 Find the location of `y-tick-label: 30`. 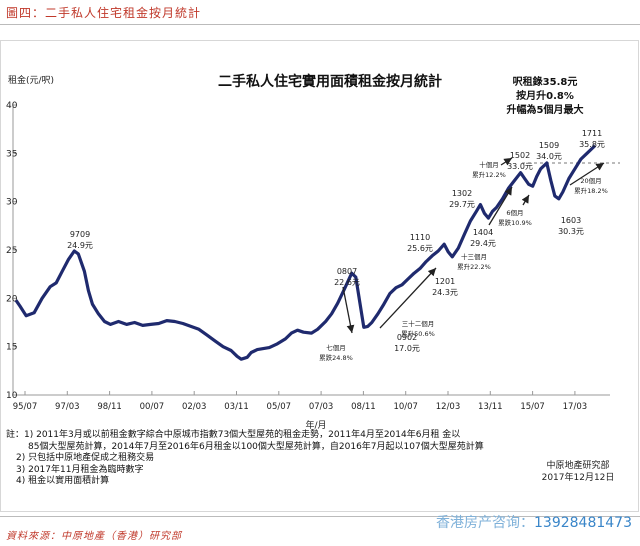

y-tick-label: 30 is located at coordinates (12, 203).